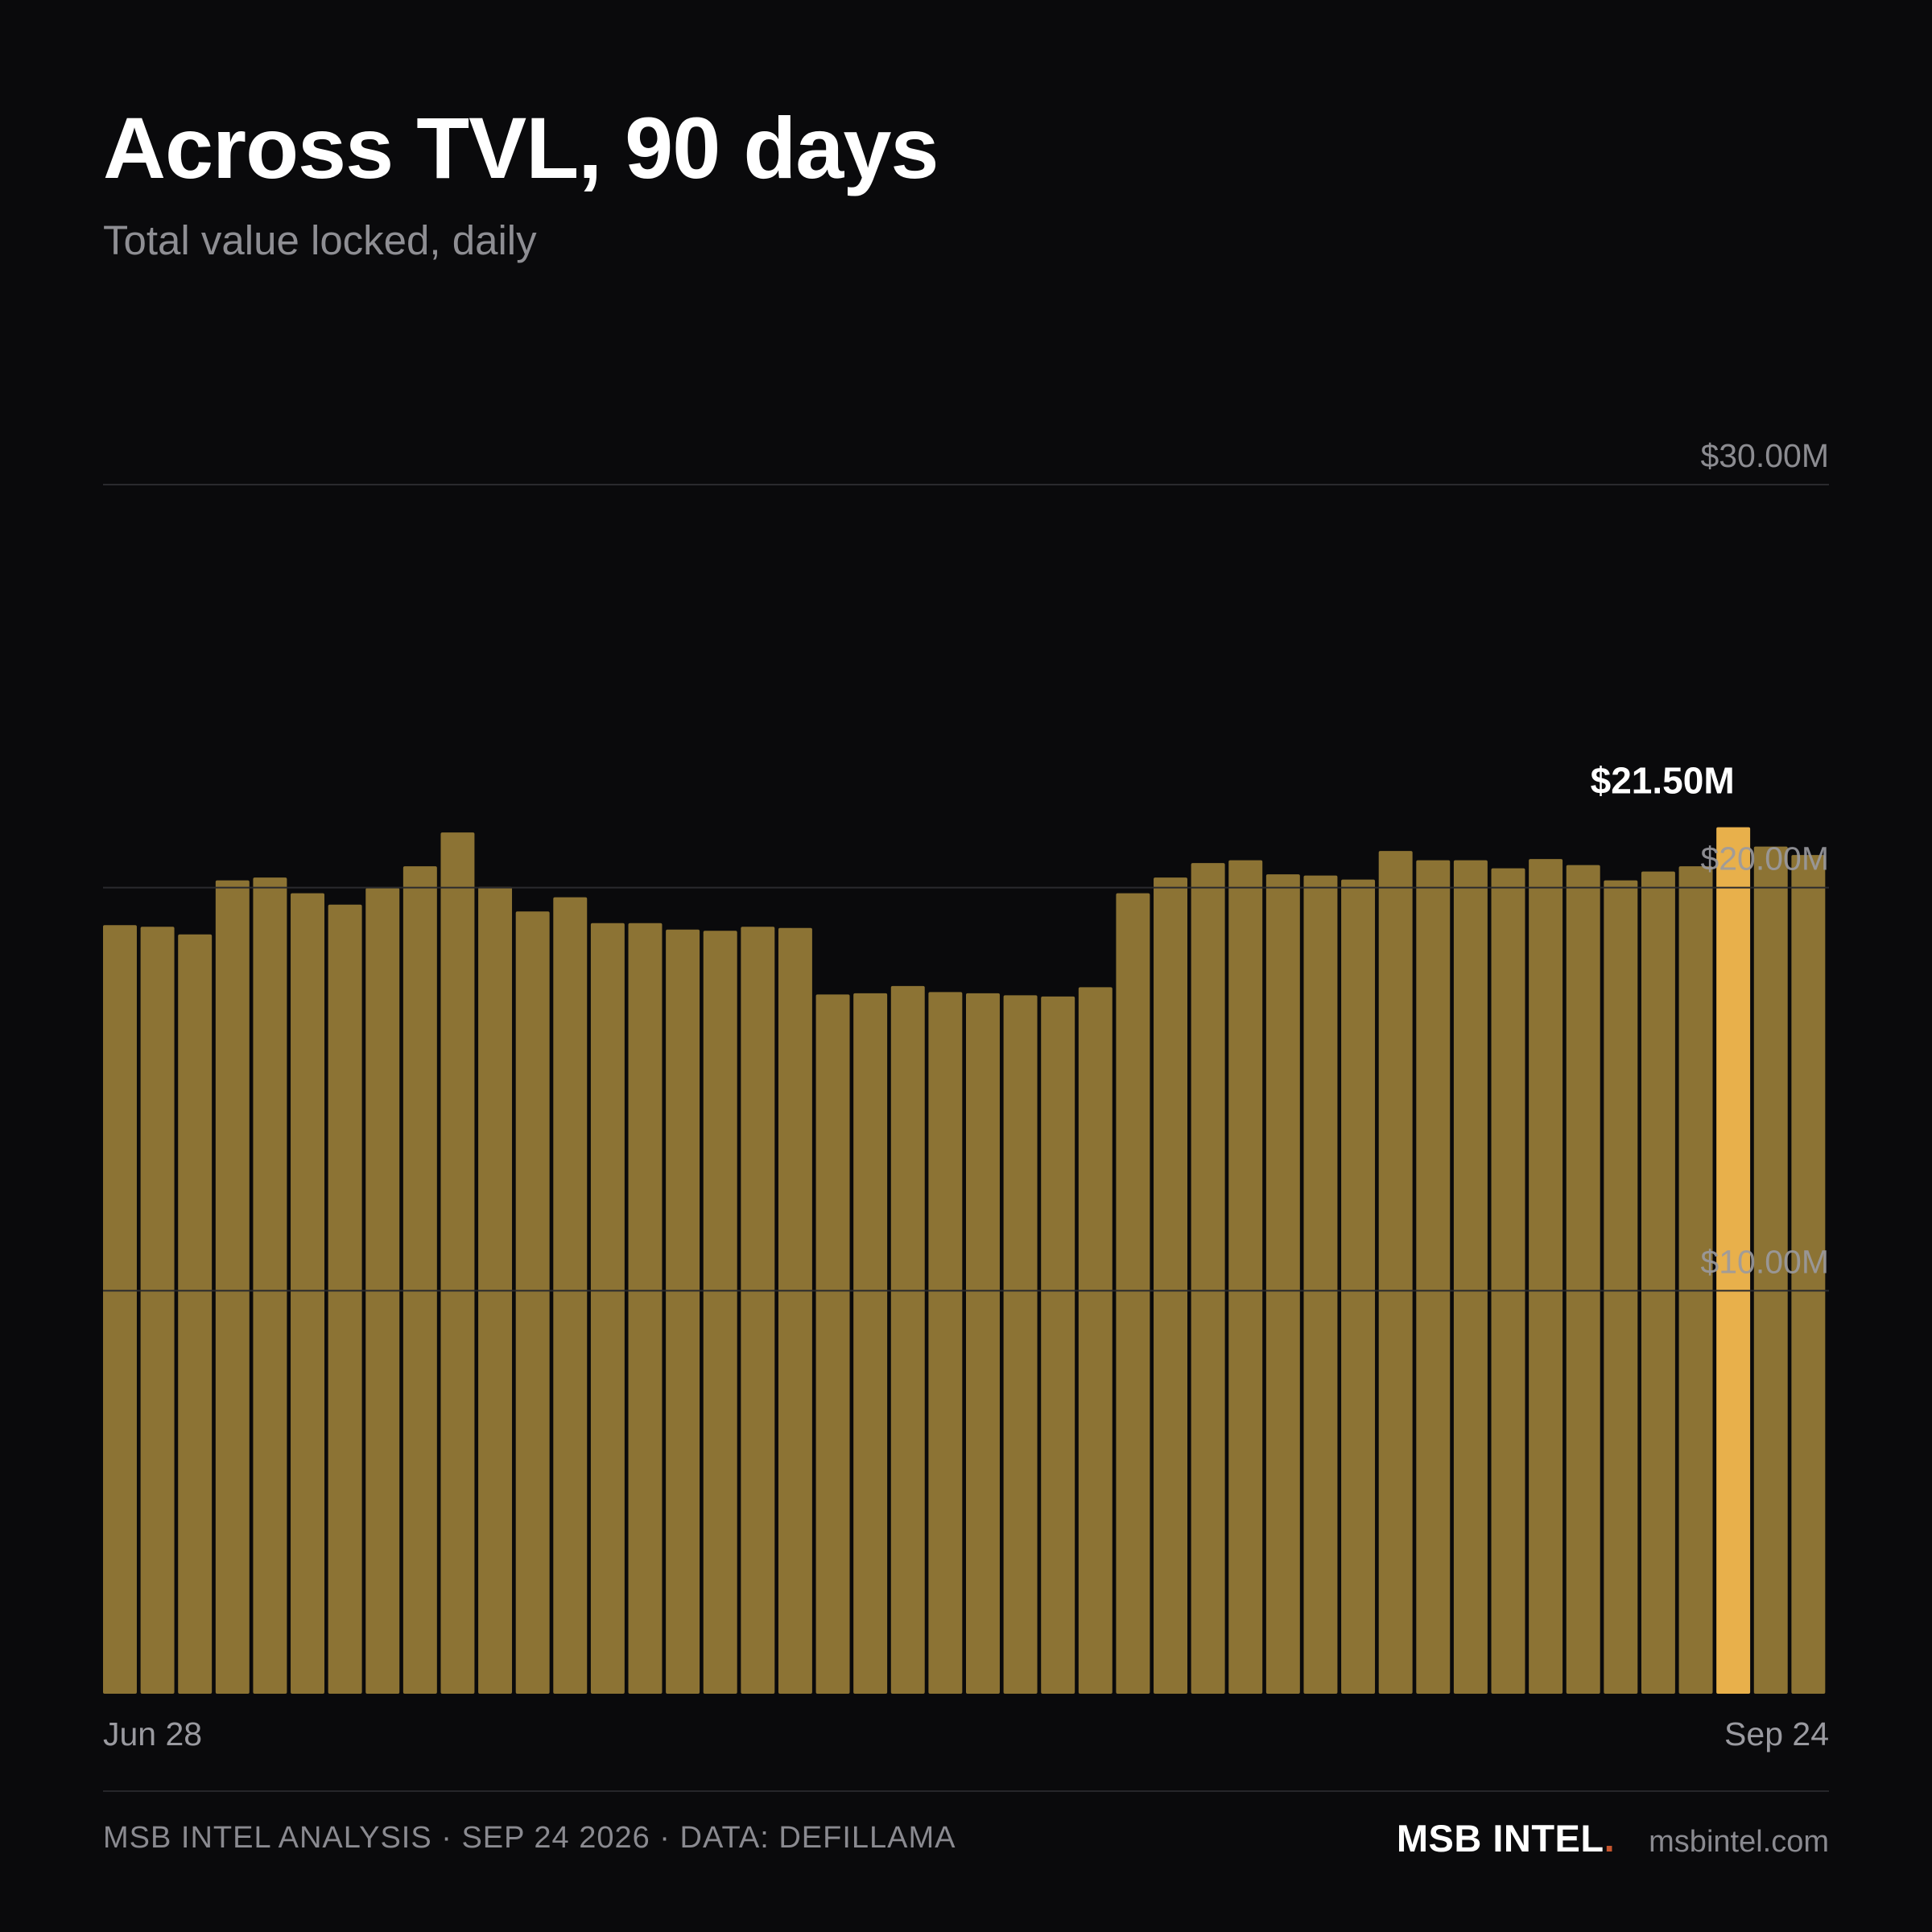 This screenshot has width=1932, height=1932. I want to click on chart-title: Across TVL, 90 days, so click(521, 147).